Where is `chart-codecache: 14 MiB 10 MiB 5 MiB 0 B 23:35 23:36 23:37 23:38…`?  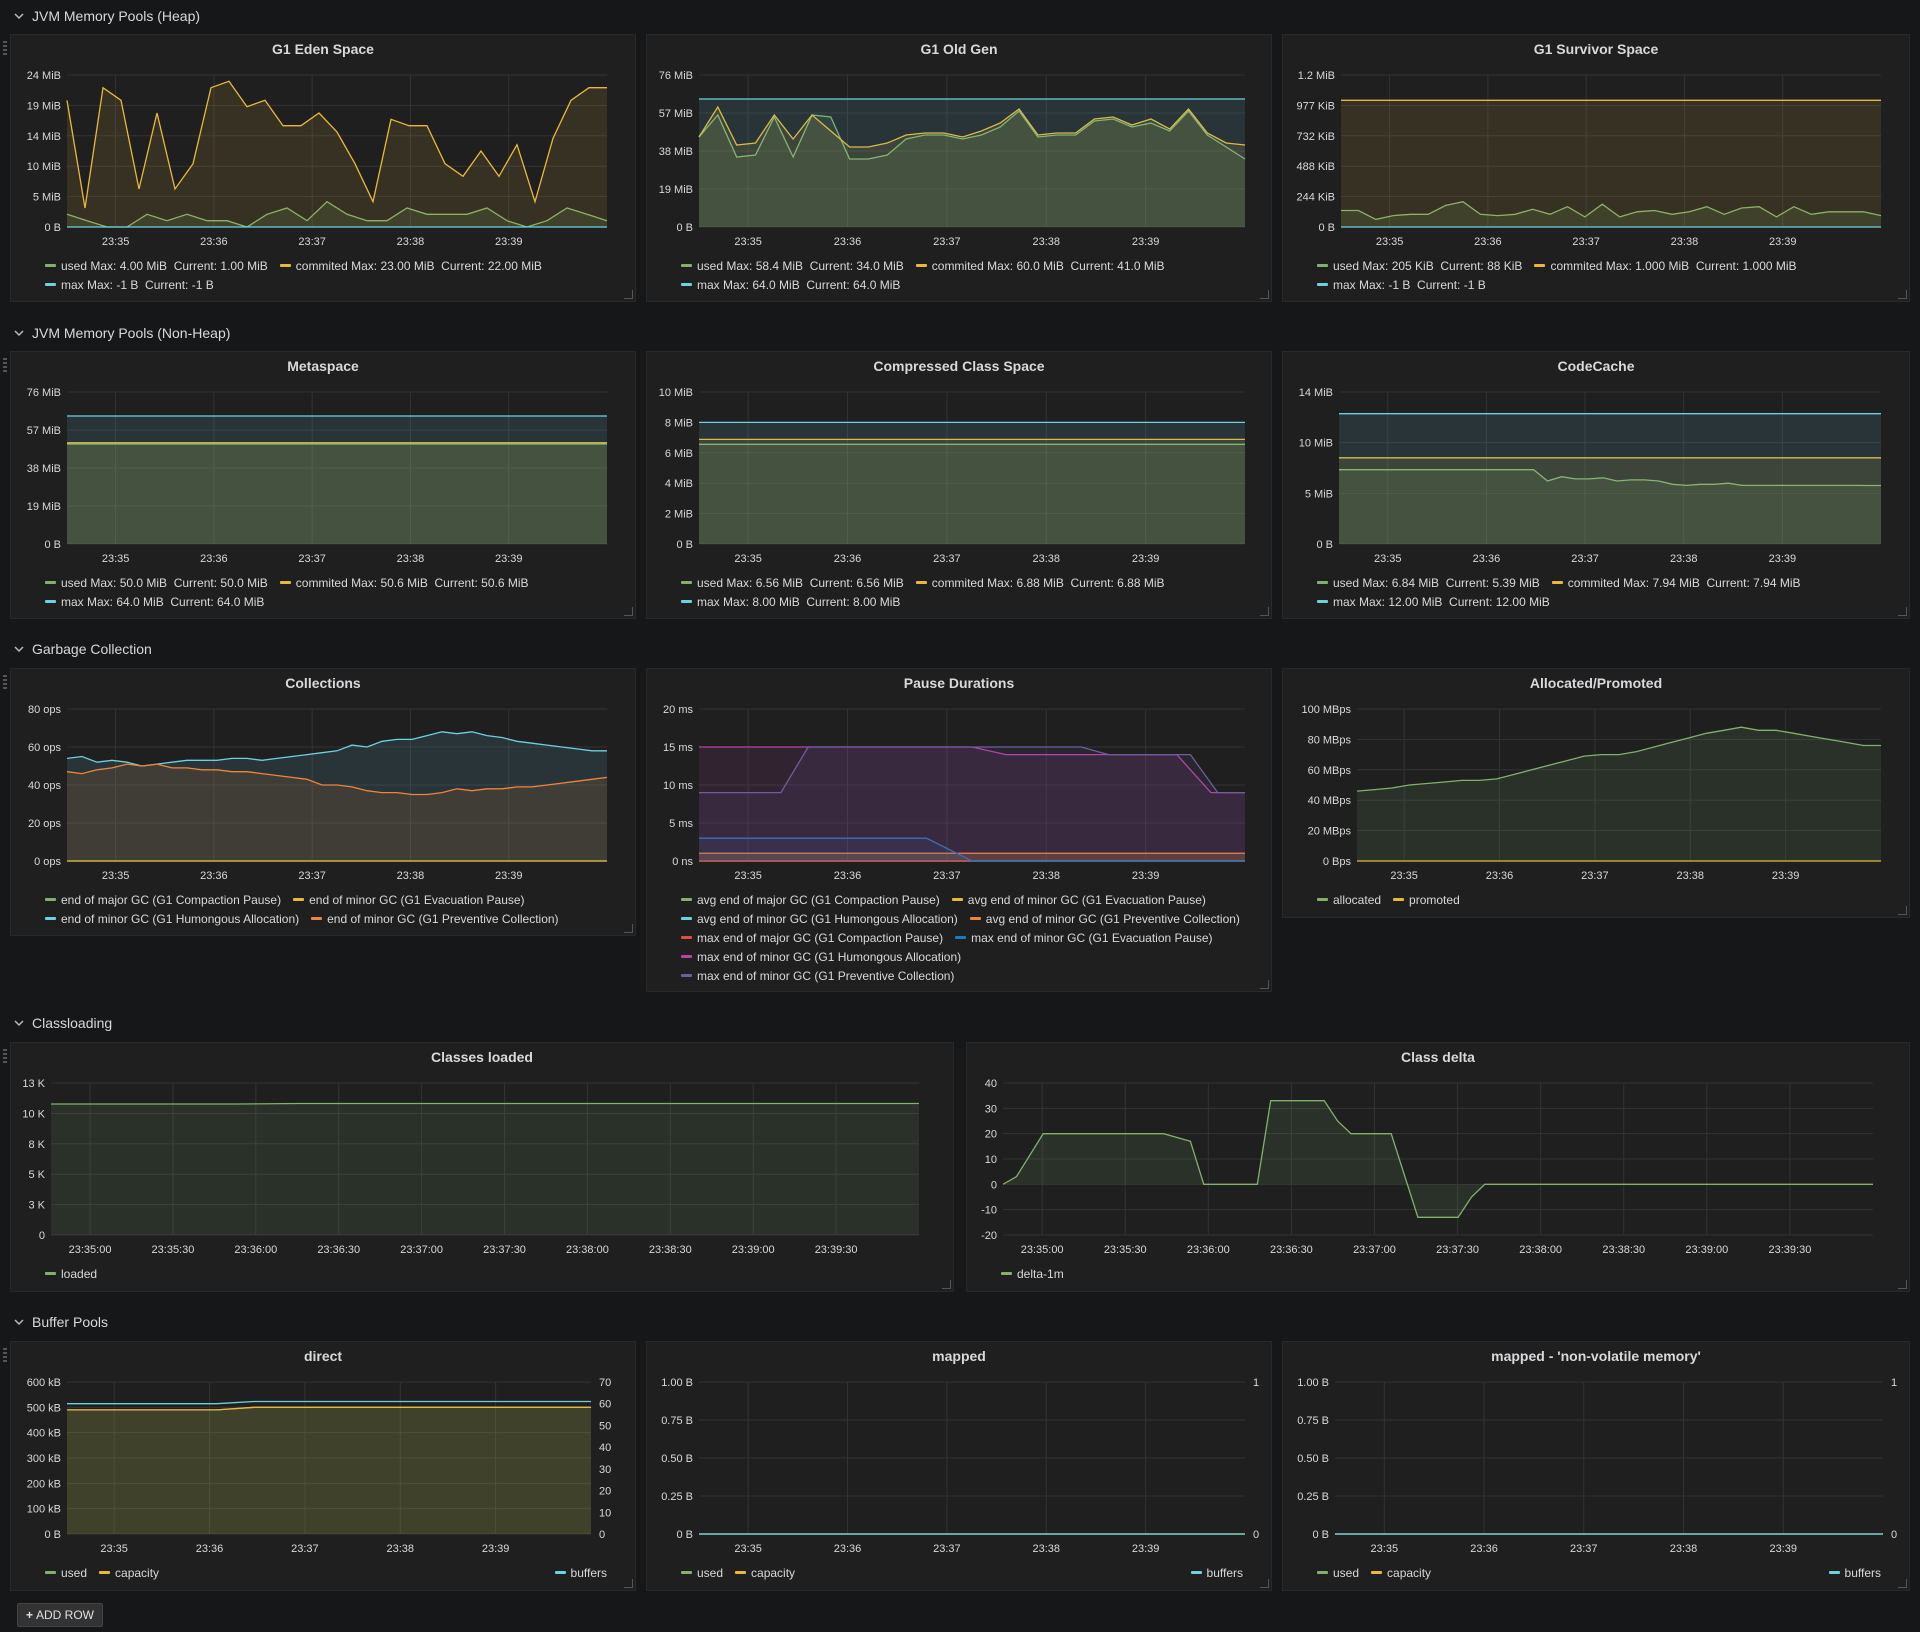
chart-codecache: 14 MiB 10 MiB 5 MiB 0 B 23:35 23:36 23:37 23:38… is located at coordinates (1596, 485).